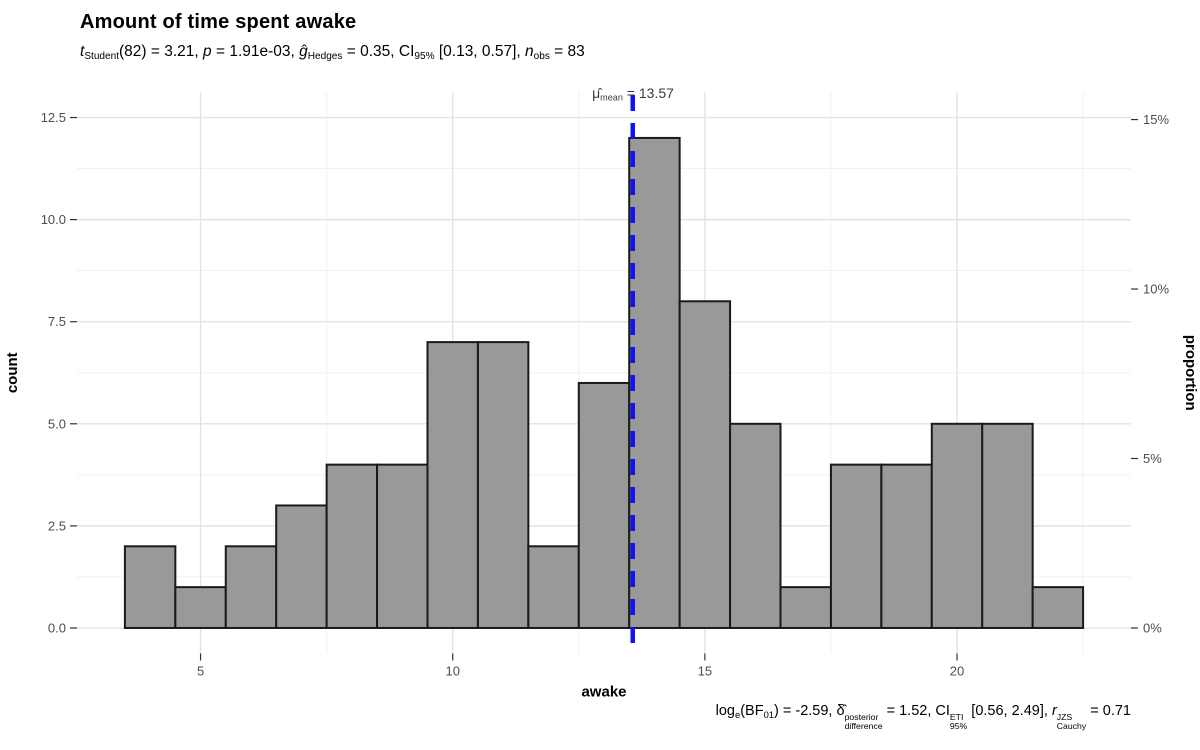 This screenshot has width=1200, height=750. What do you see at coordinates (53, 117) in the screenshot?
I see `y-left-tick-label: 12.5` at bounding box center [53, 117].